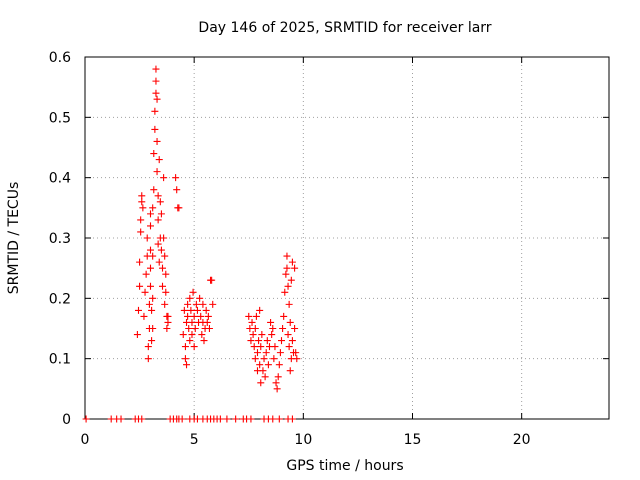 The height and width of the screenshot is (480, 640). Describe the element at coordinates (522, 440) in the screenshot. I see `x-tick-label: 20` at that location.